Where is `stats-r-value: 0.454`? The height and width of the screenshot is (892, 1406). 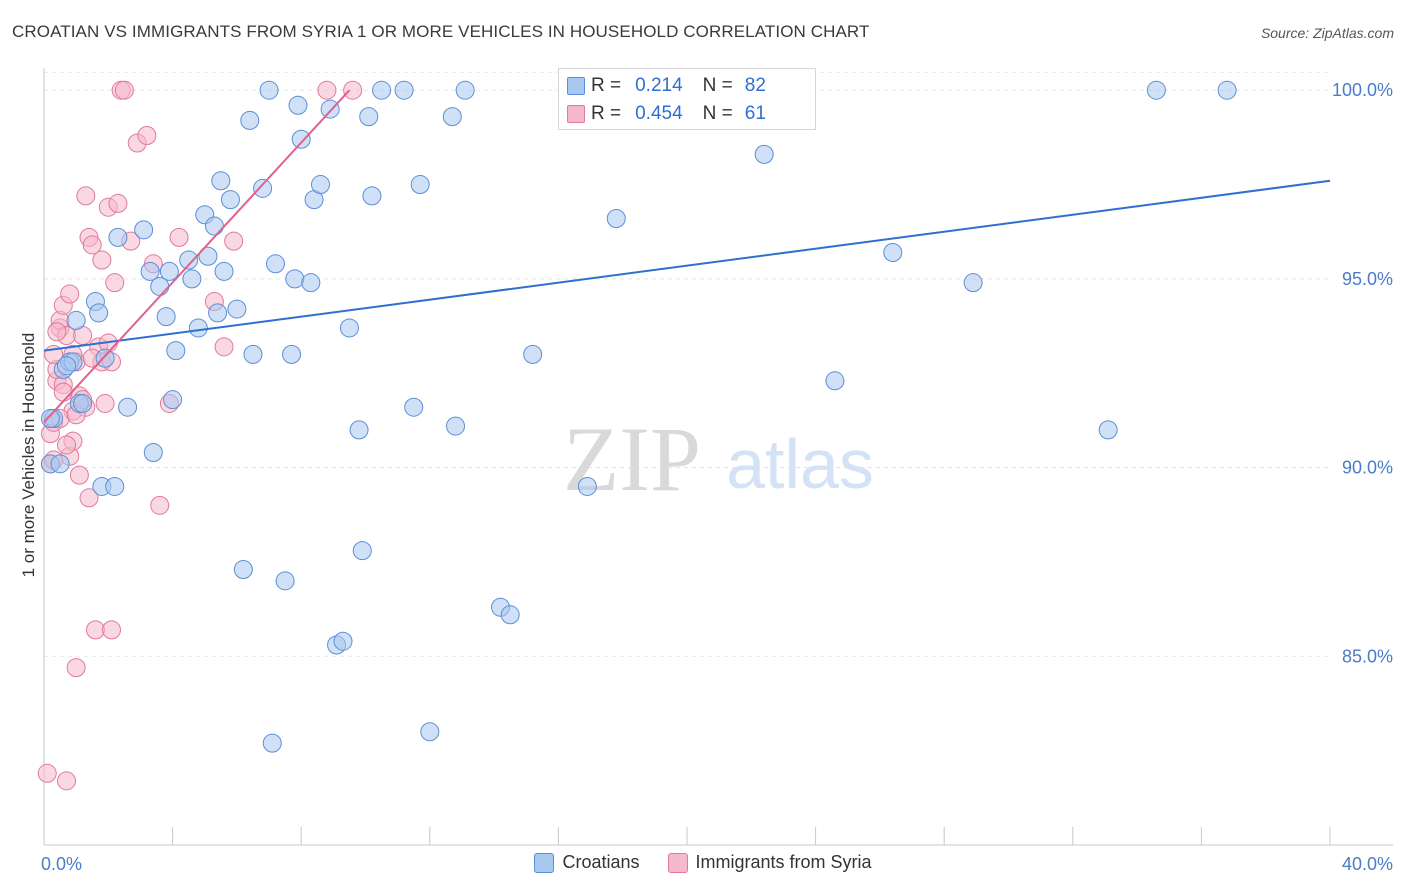
stats-r-value: 0.454 is located at coordinates (659, 113).